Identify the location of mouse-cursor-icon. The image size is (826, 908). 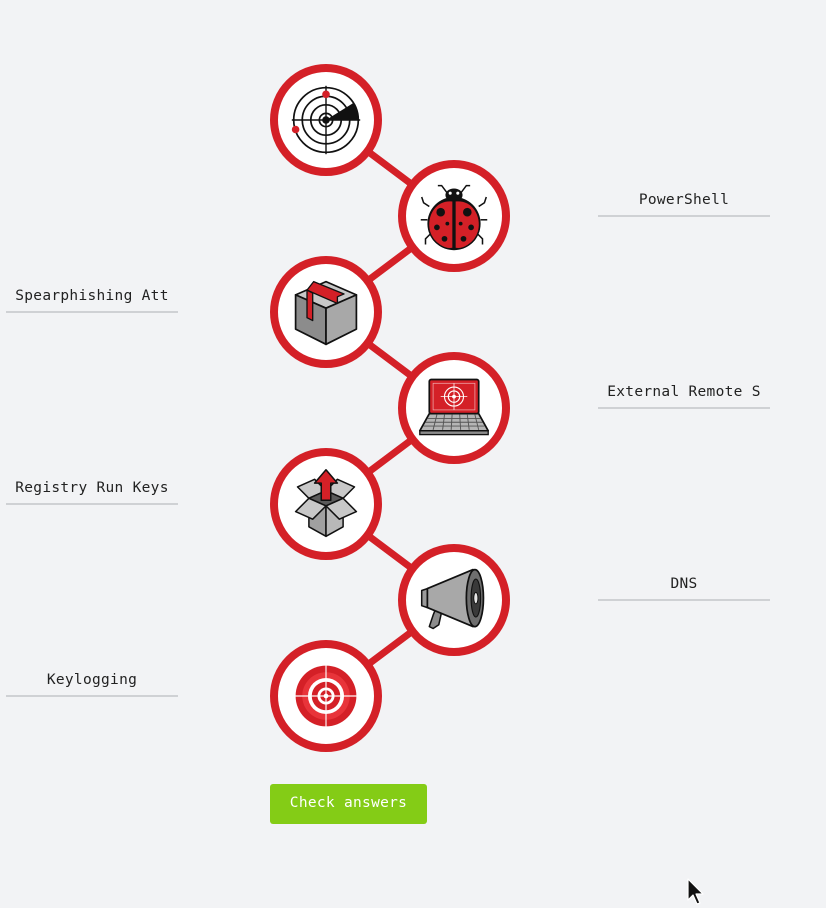
(695, 891).